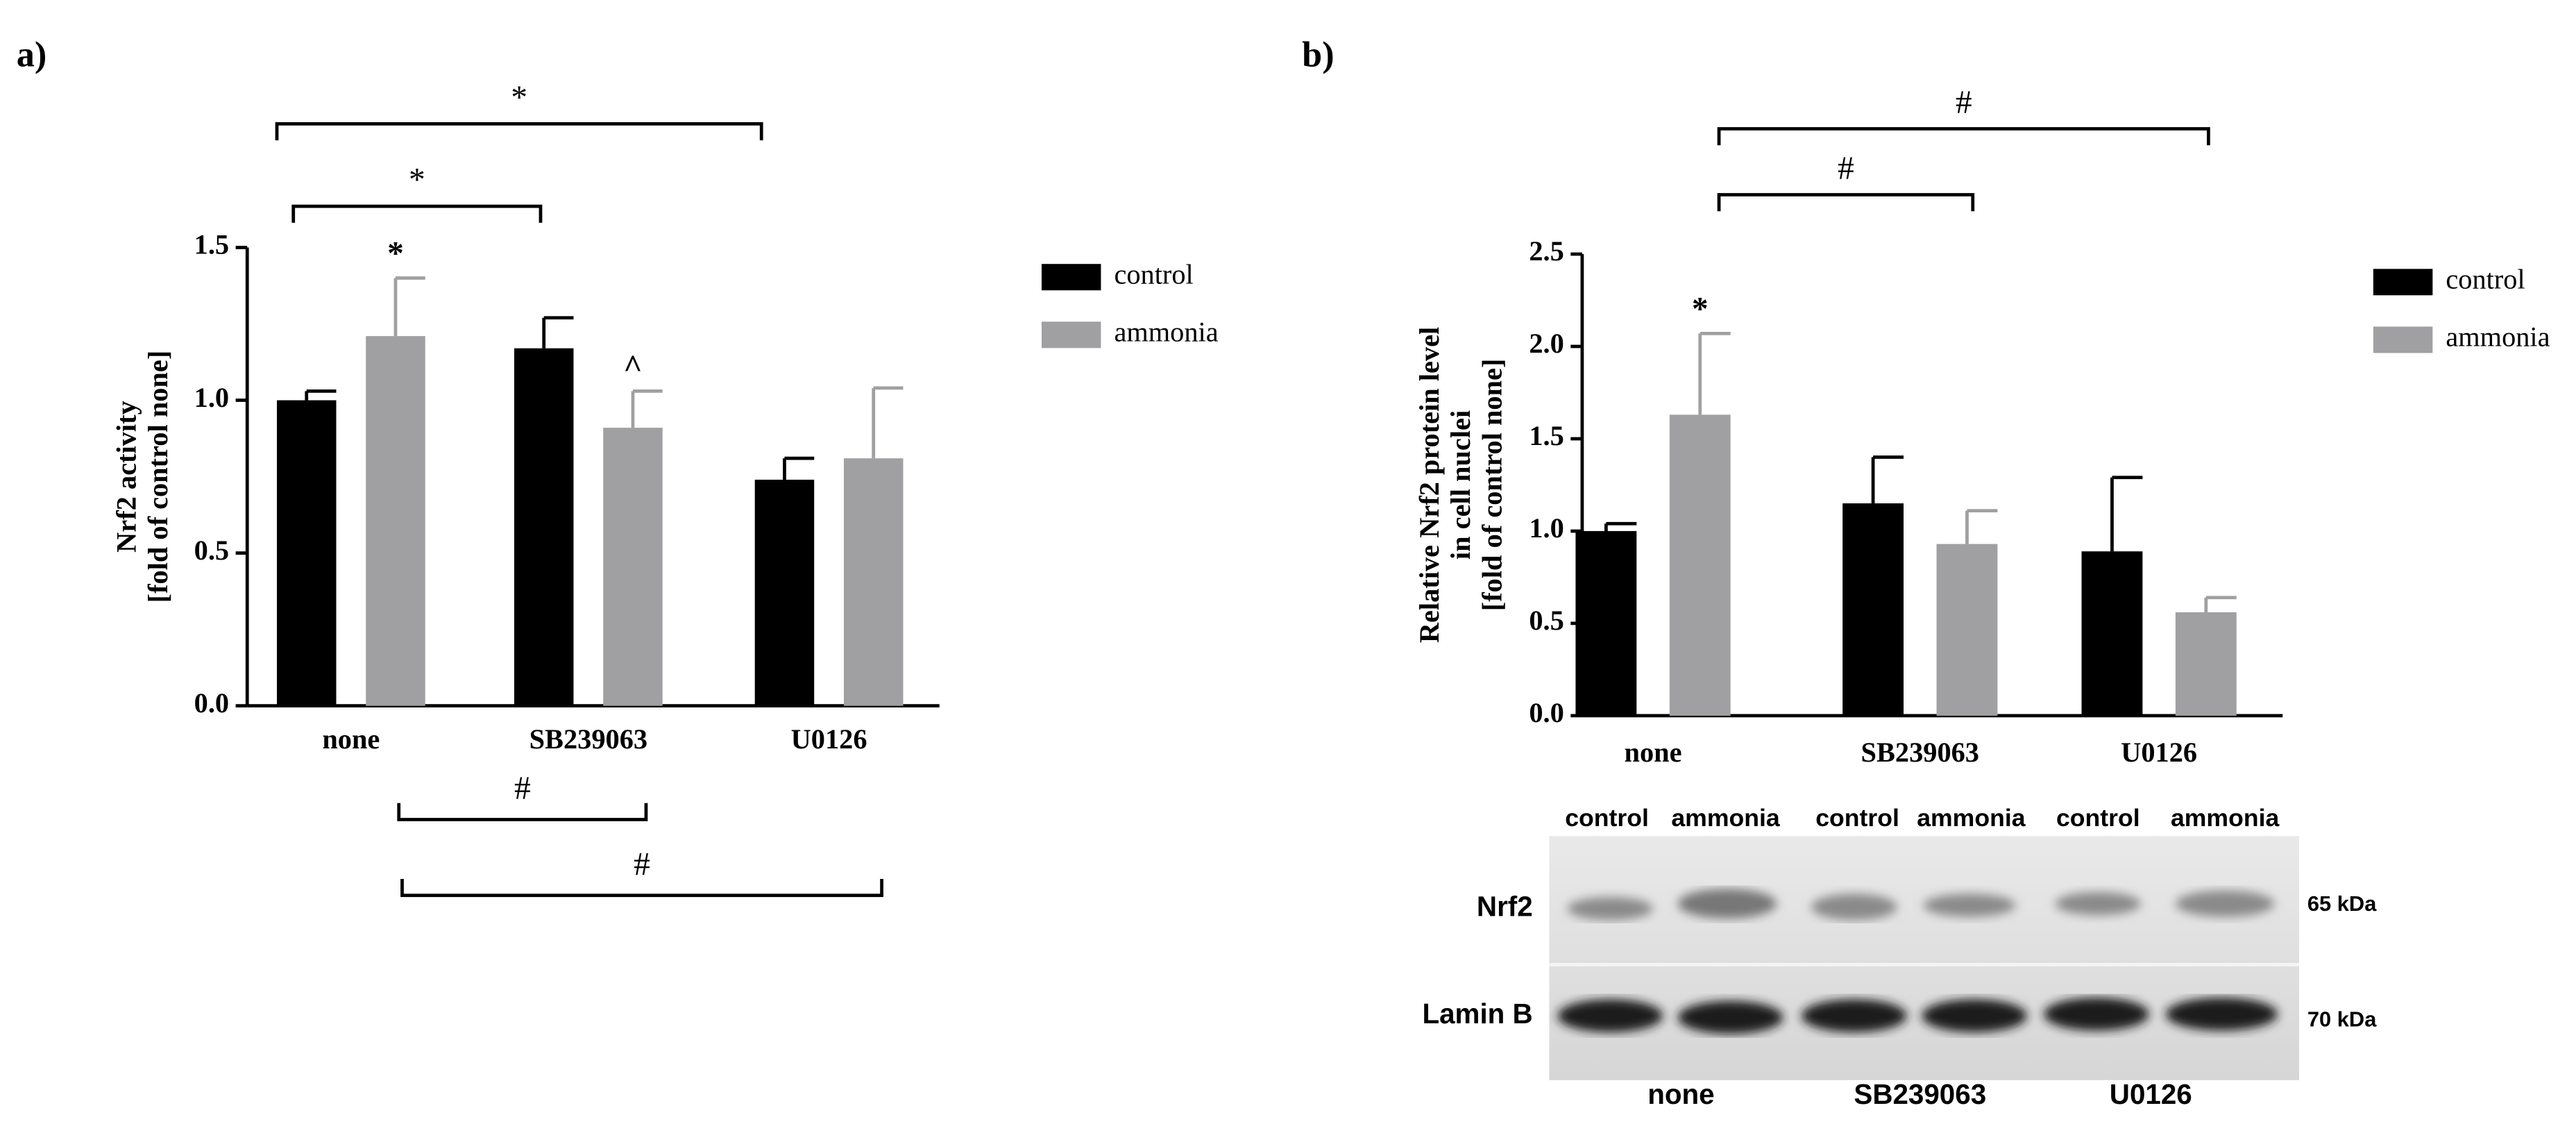  What do you see at coordinates (1546, 343) in the screenshot?
I see `y-tick-label: 2.0` at bounding box center [1546, 343].